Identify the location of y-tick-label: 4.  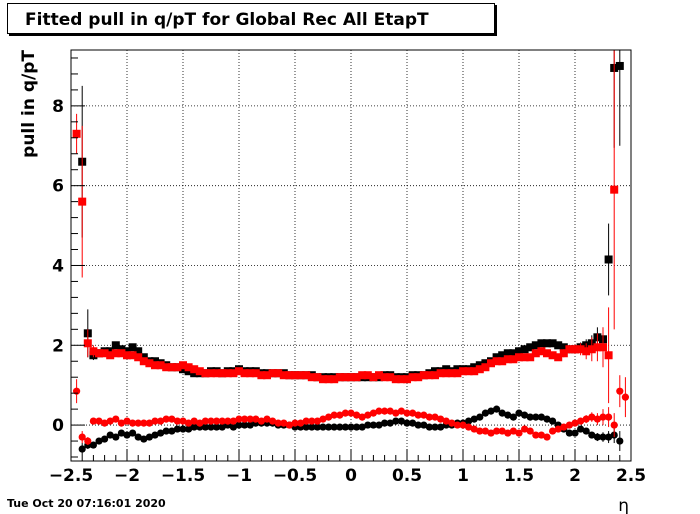
(58, 266).